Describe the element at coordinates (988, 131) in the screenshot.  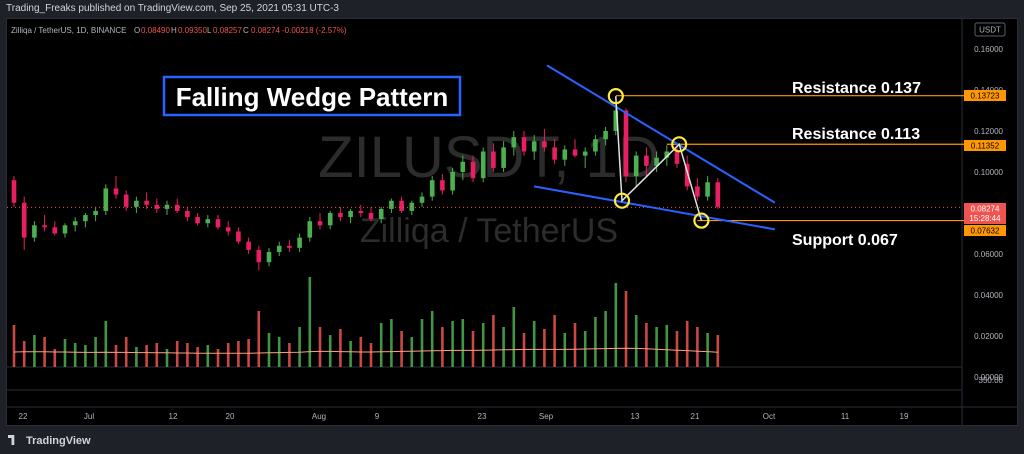
I see `price-axis-tick: 0.12000` at that location.